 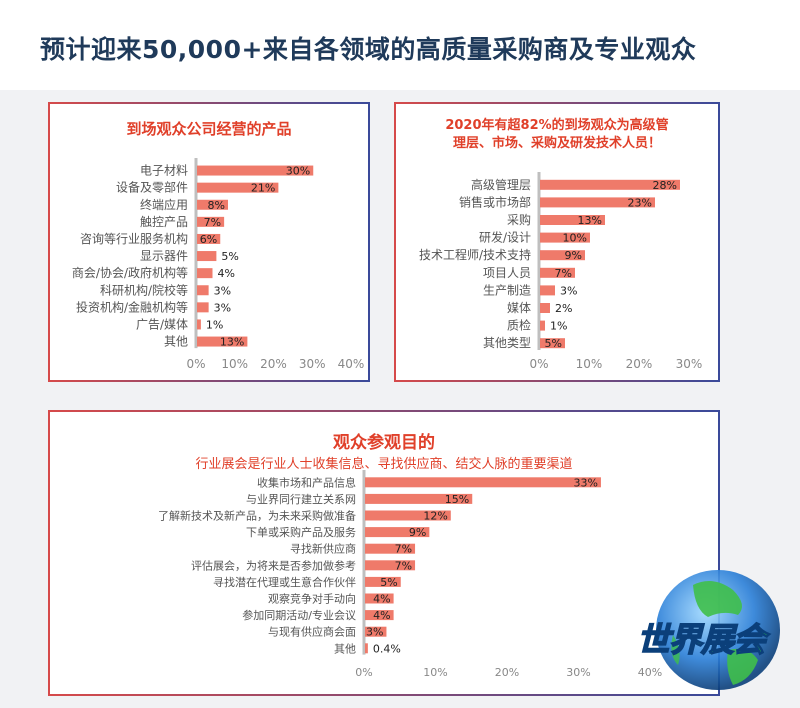 I want to click on page-header: 预计迎来50,000+来自各领域的高质量采购商及专业观众, so click(x=400, y=45).